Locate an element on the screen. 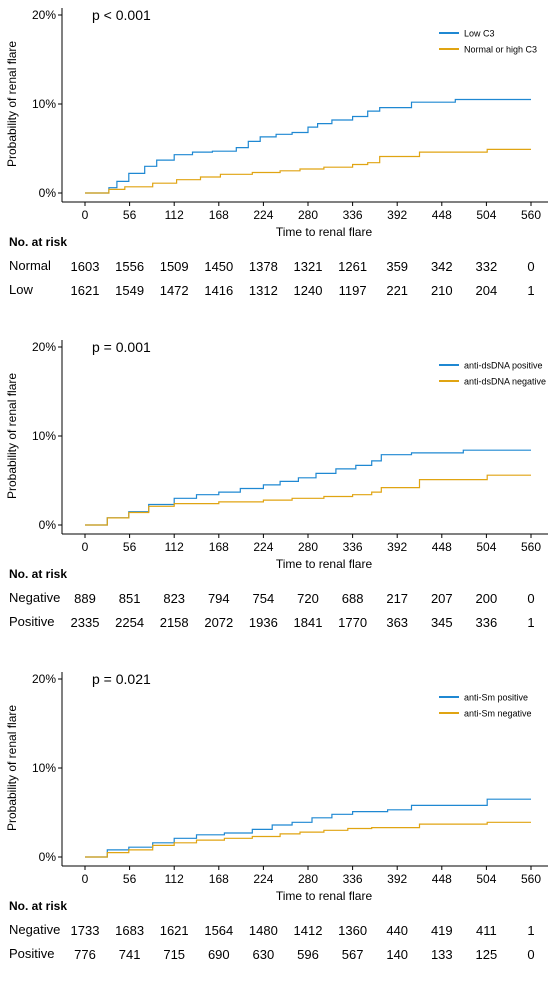 The image size is (553, 984). risk-count: 1450 is located at coordinates (219, 266).